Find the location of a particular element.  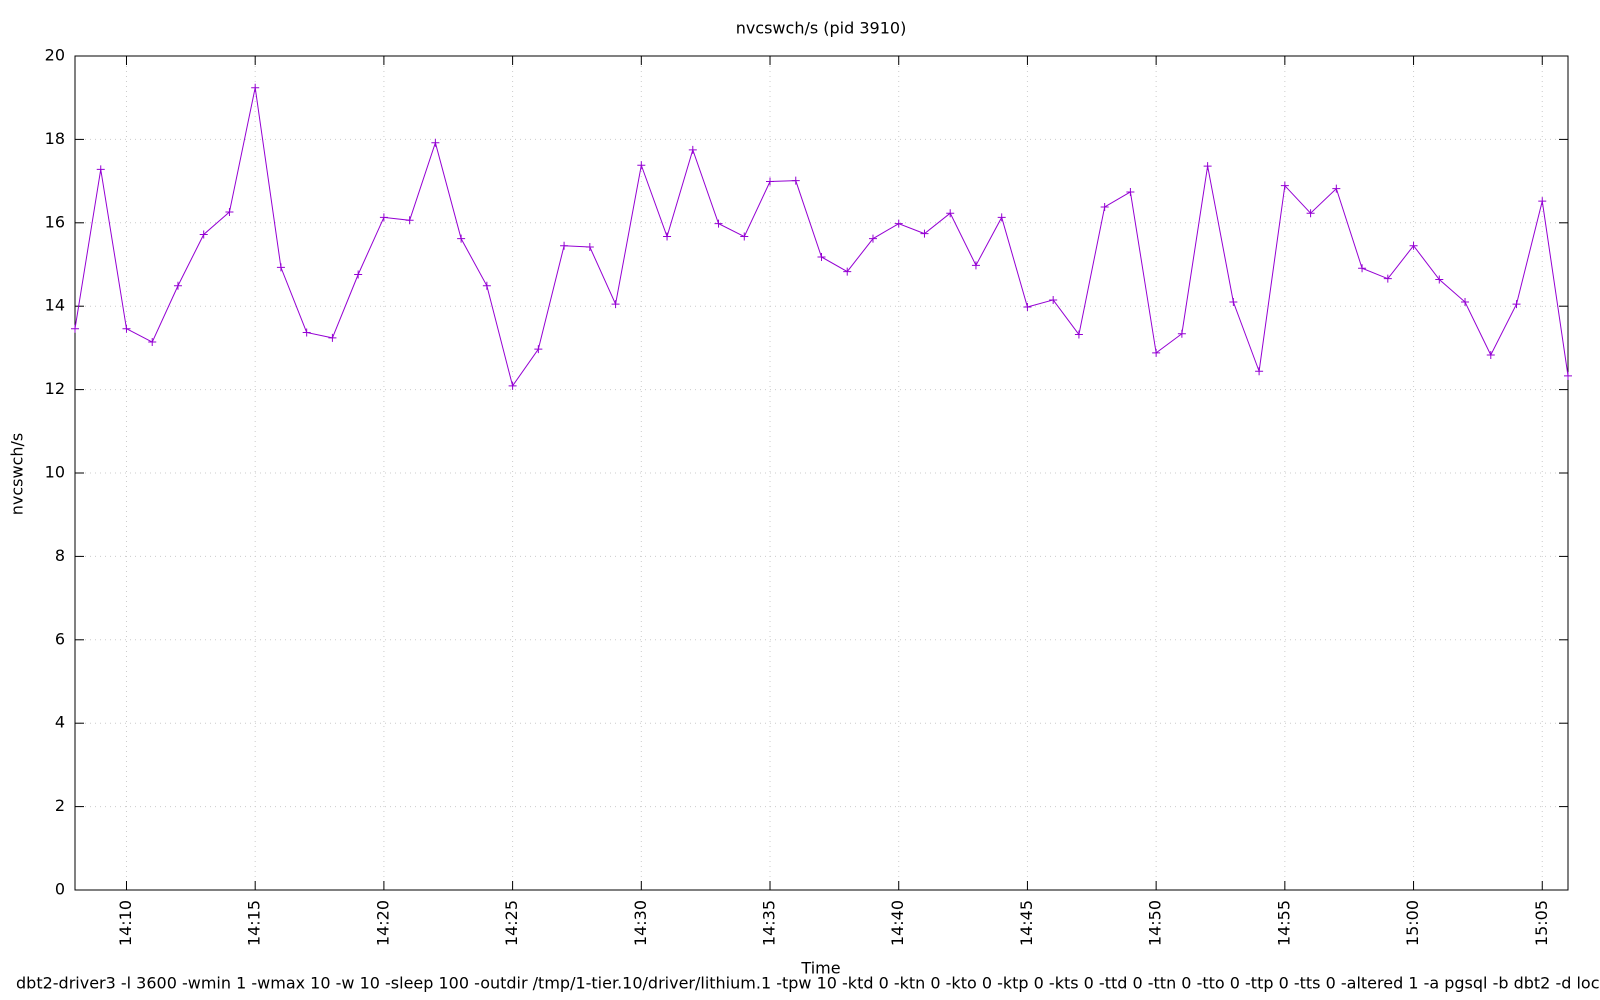

chart-title: nvcswch/s (pid 3910) is located at coordinates (821, 28).